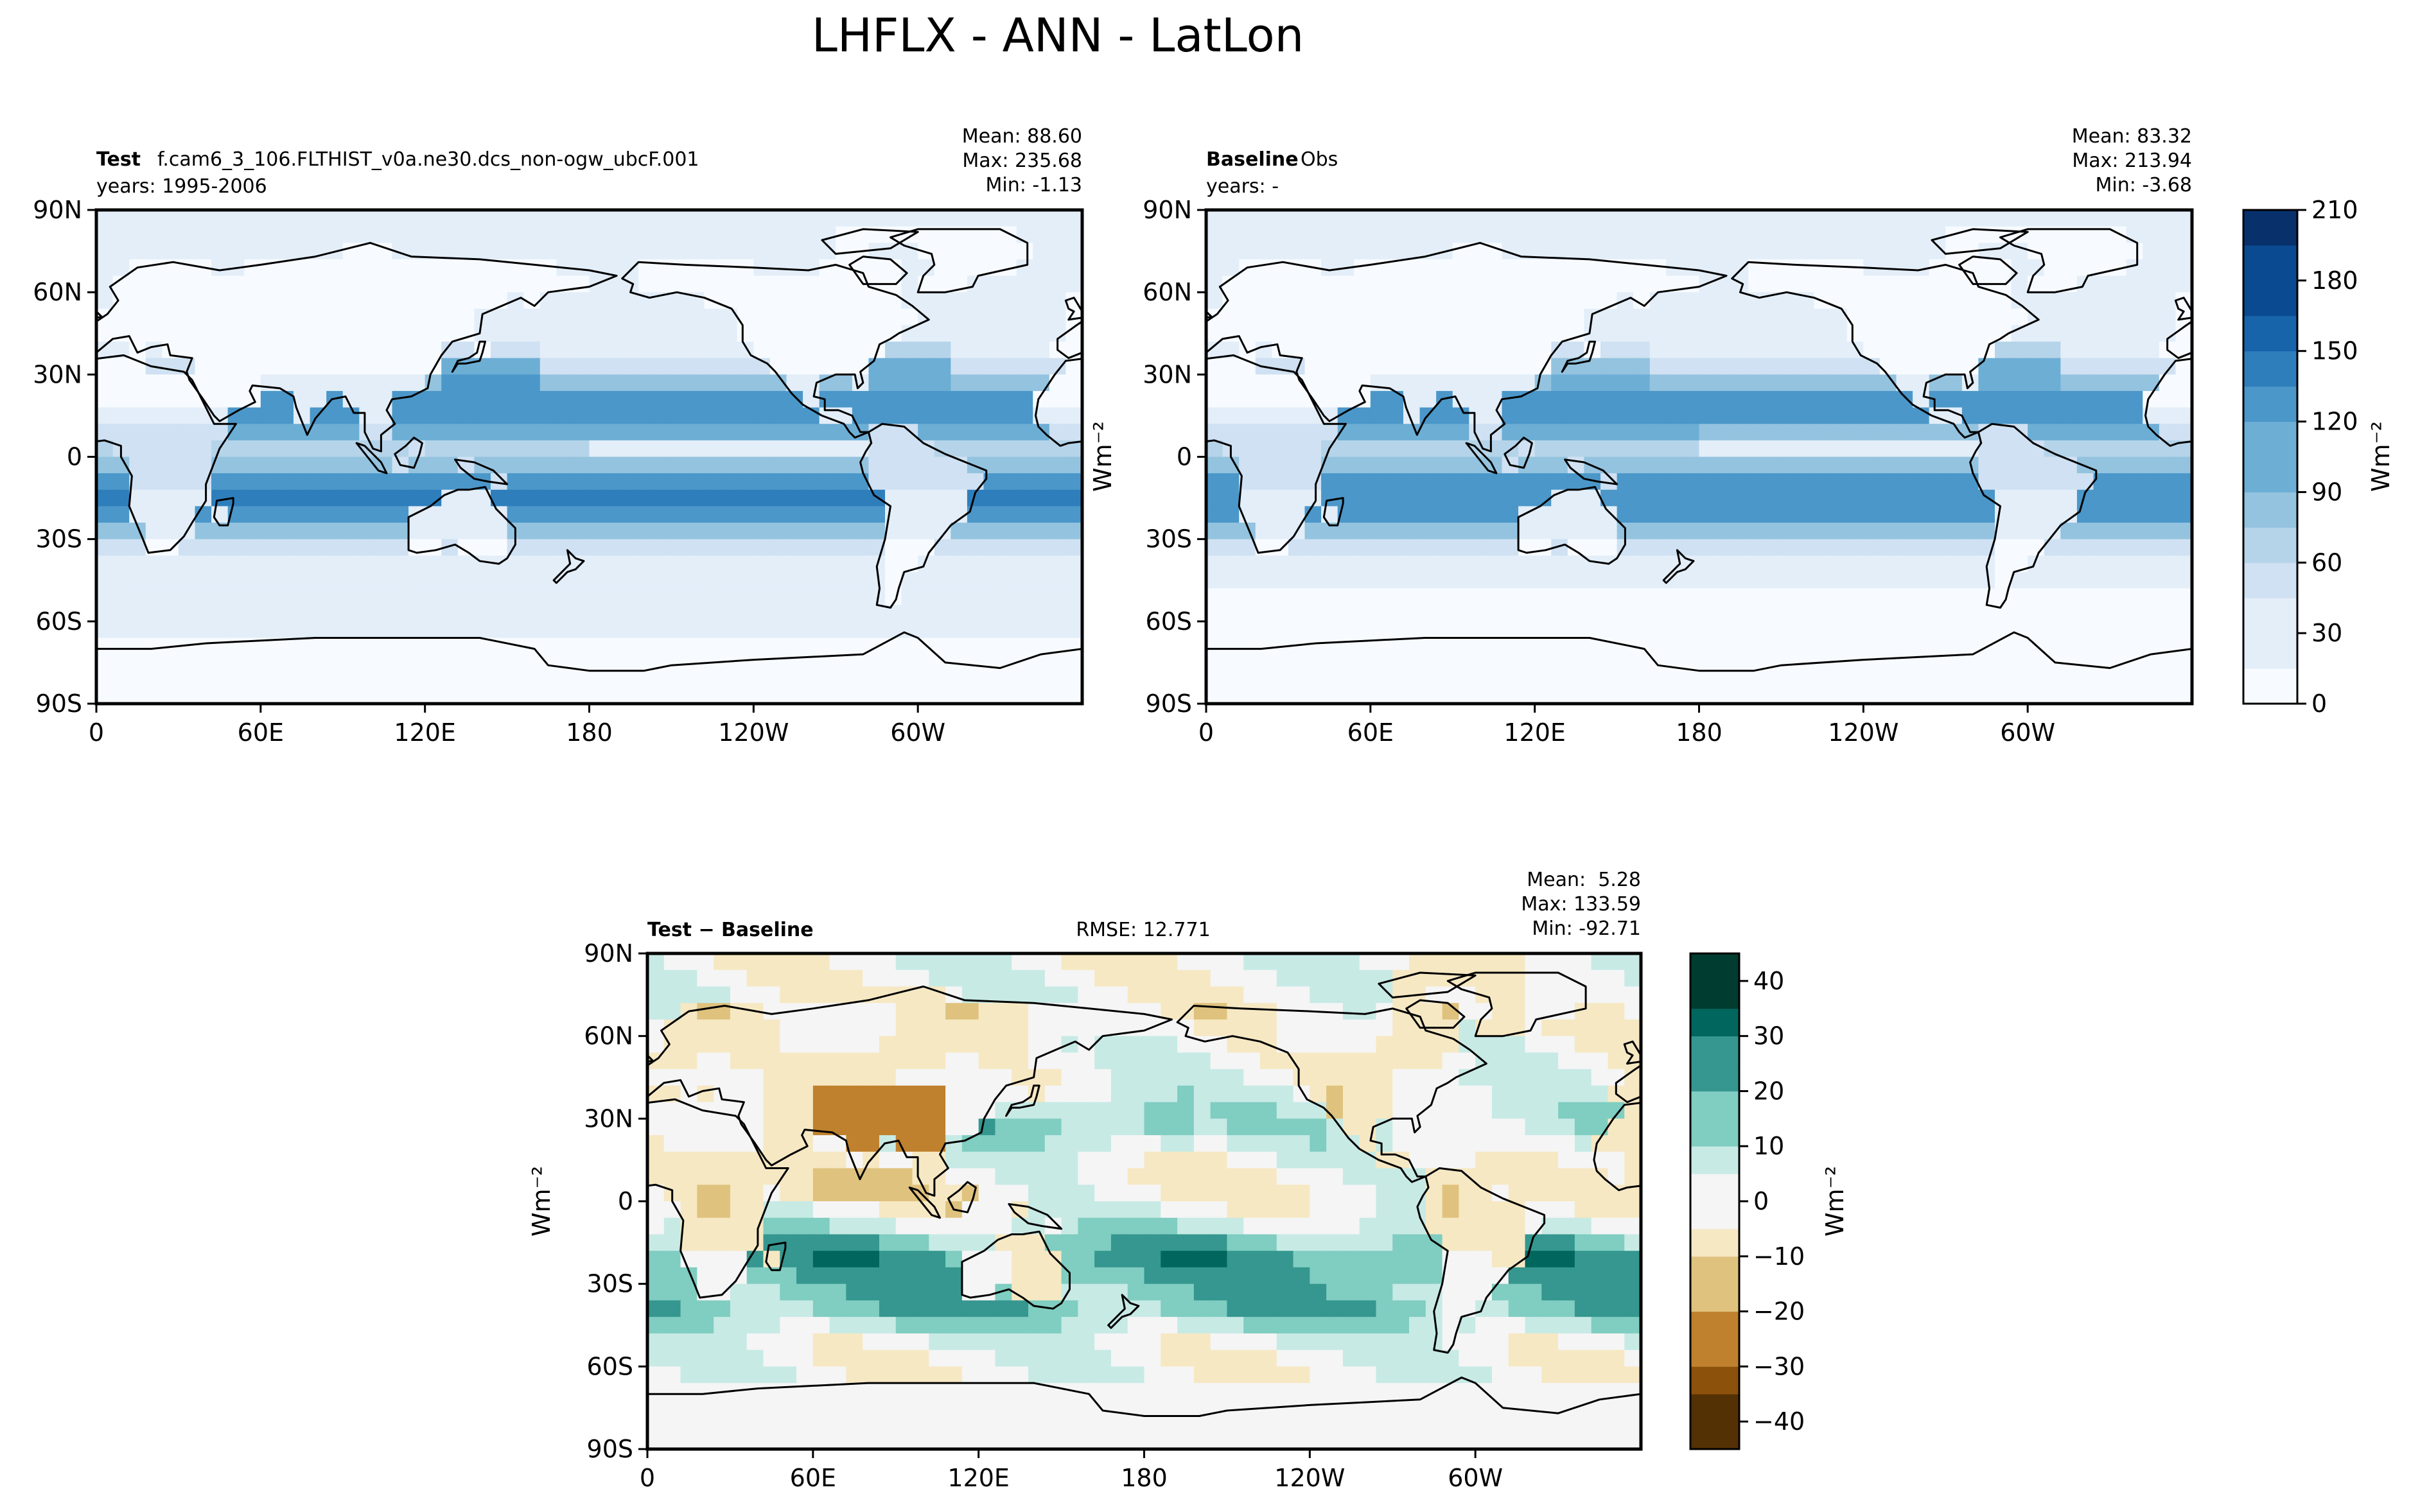  What do you see at coordinates (425, 732) in the screenshot?
I see `x-tick-label: 120E` at bounding box center [425, 732].